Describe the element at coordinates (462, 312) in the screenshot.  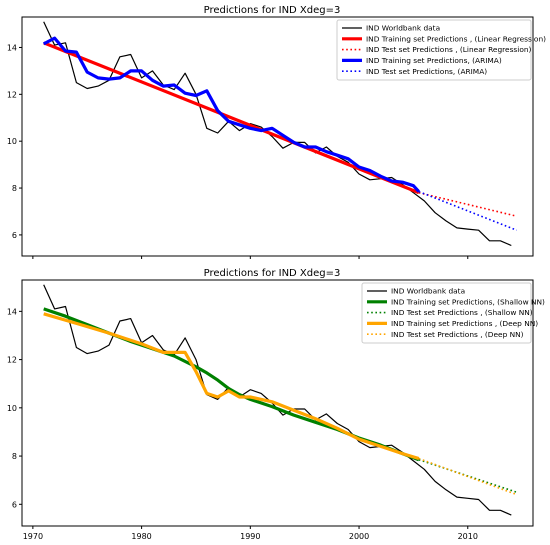
I see `chart-bottom-legend-label: IND Test set Predictions , (Shallow NN)` at that location.